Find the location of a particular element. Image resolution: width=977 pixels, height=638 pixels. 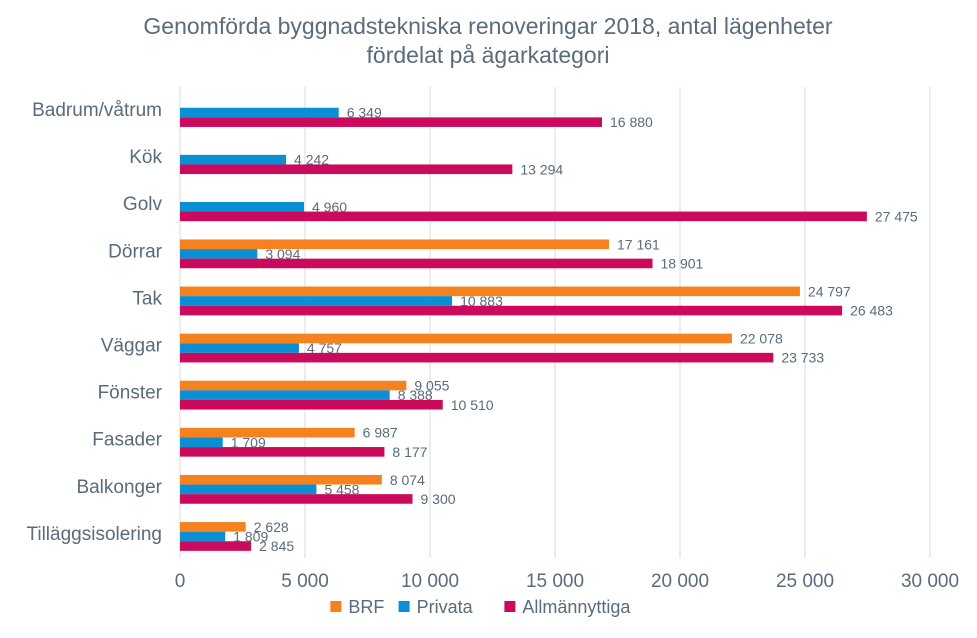

data-label: 4 242 is located at coordinates (311, 160).